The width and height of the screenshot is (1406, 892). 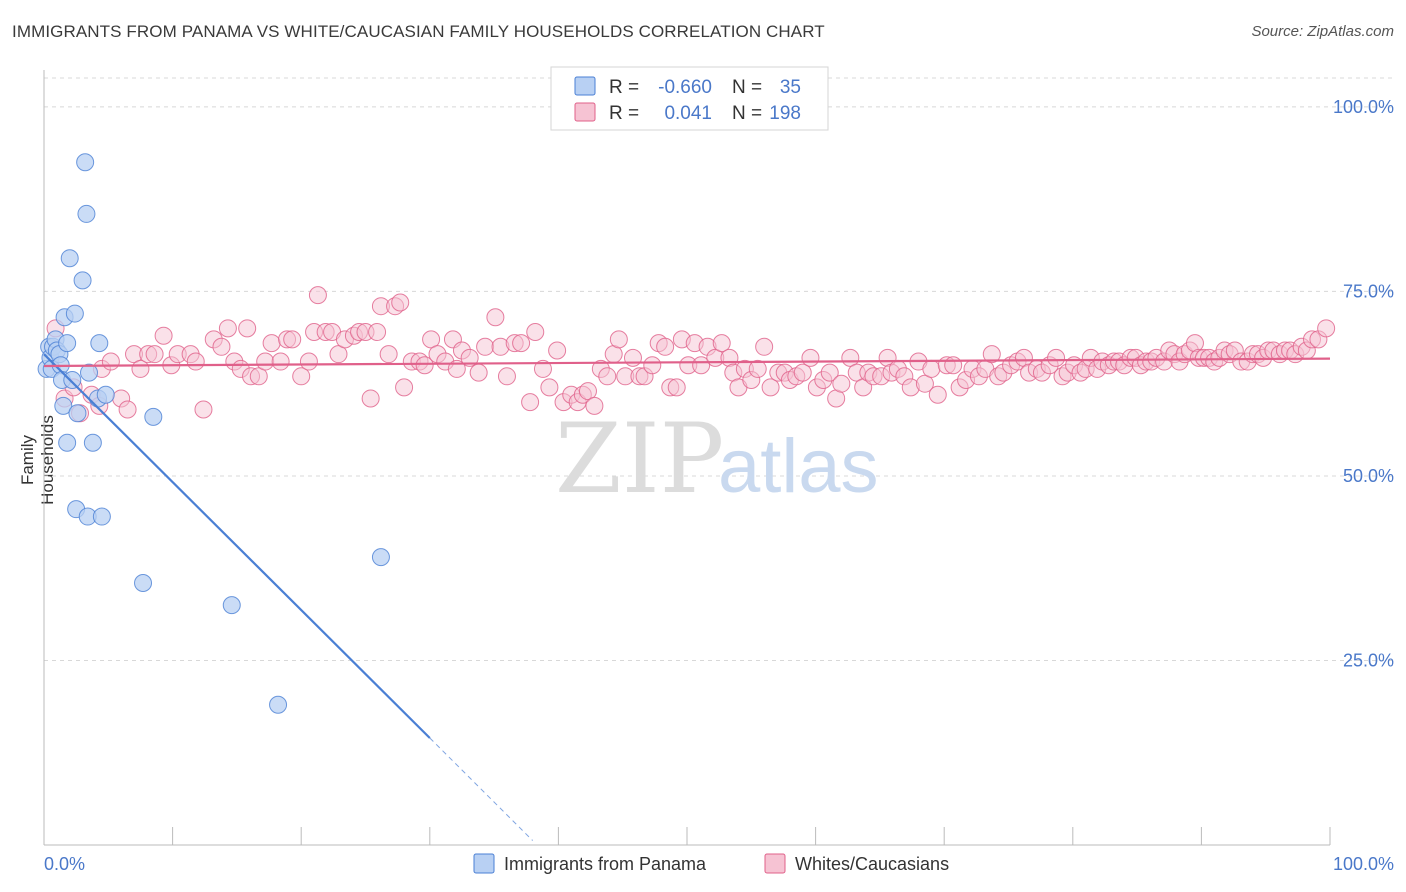 I want to click on y-tick-label: 100.0%, so click(x=1363, y=107).